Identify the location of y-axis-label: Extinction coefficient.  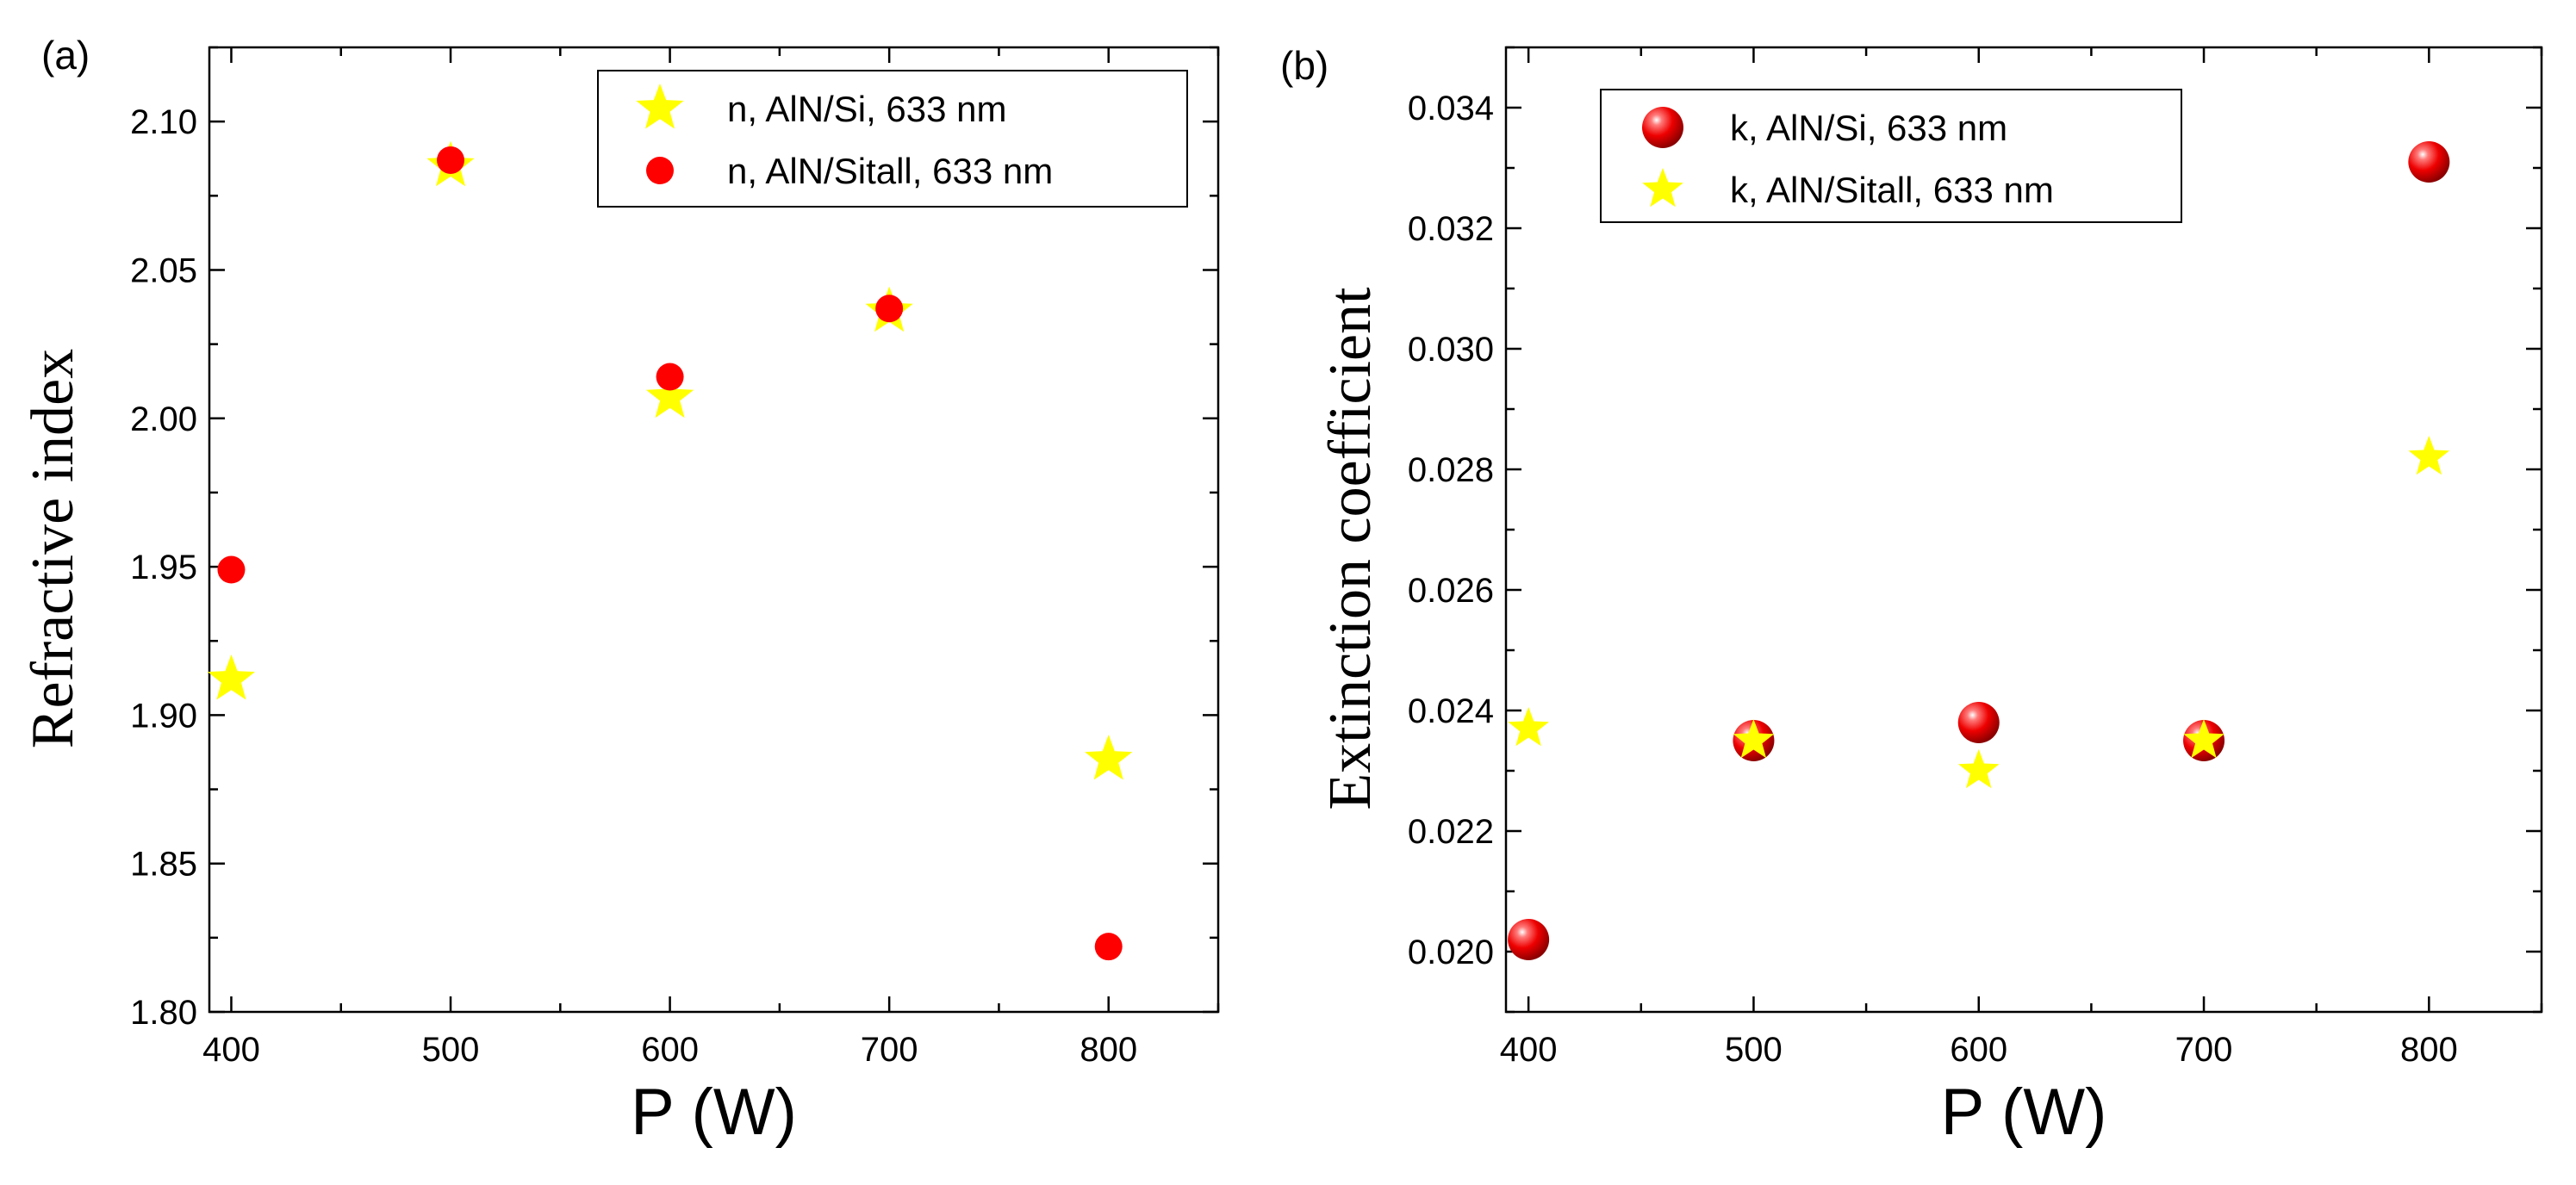
(1350, 548).